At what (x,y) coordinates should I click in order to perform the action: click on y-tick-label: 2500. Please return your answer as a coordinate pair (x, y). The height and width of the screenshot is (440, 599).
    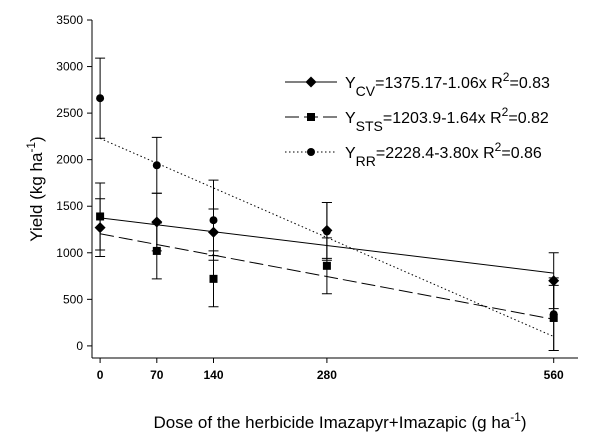
    Looking at the image, I should click on (69, 113).